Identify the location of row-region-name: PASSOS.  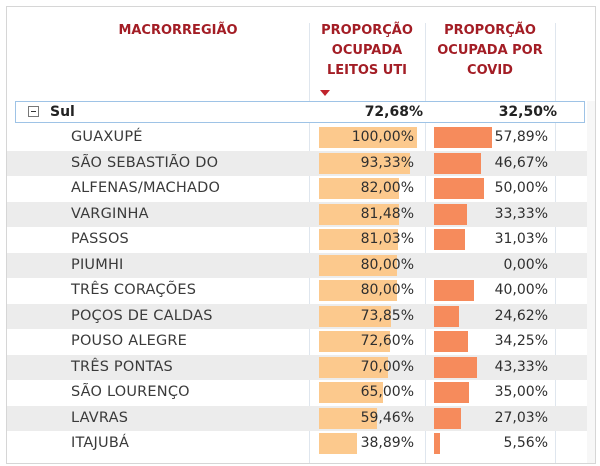
(100, 239).